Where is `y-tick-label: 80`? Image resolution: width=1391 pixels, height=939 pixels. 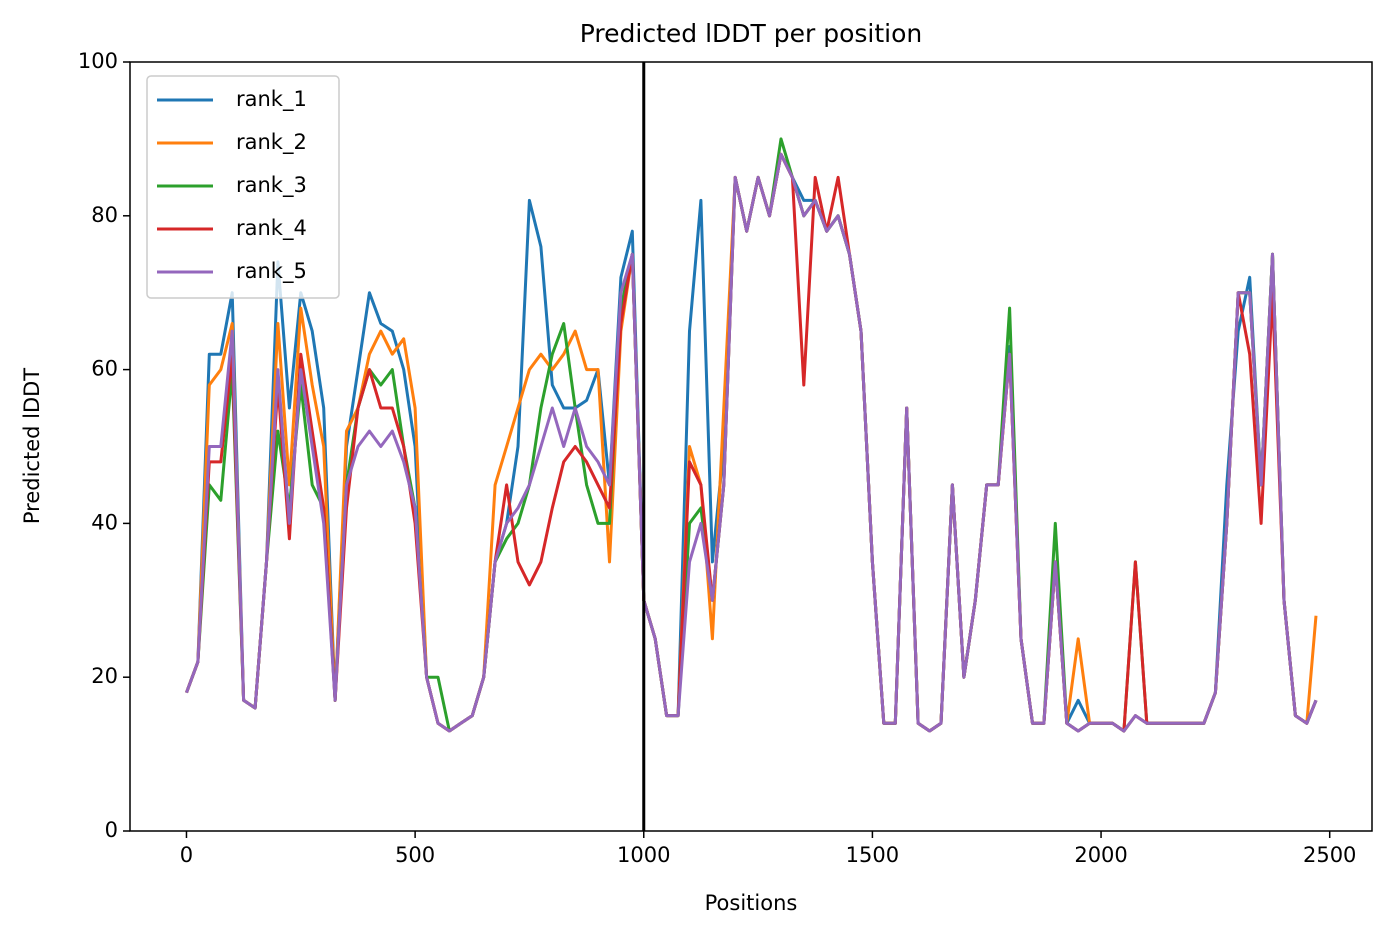 y-tick-label: 80 is located at coordinates (104, 215).